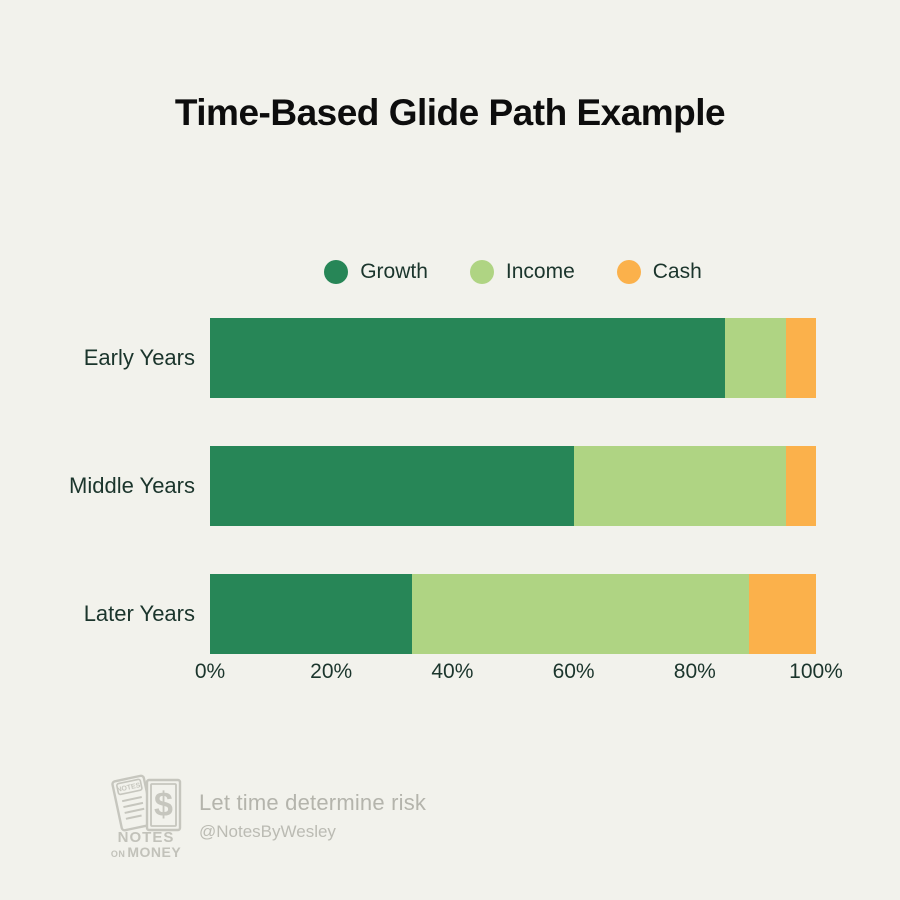  What do you see at coordinates (139, 357) in the screenshot?
I see `category-label: Early Years` at bounding box center [139, 357].